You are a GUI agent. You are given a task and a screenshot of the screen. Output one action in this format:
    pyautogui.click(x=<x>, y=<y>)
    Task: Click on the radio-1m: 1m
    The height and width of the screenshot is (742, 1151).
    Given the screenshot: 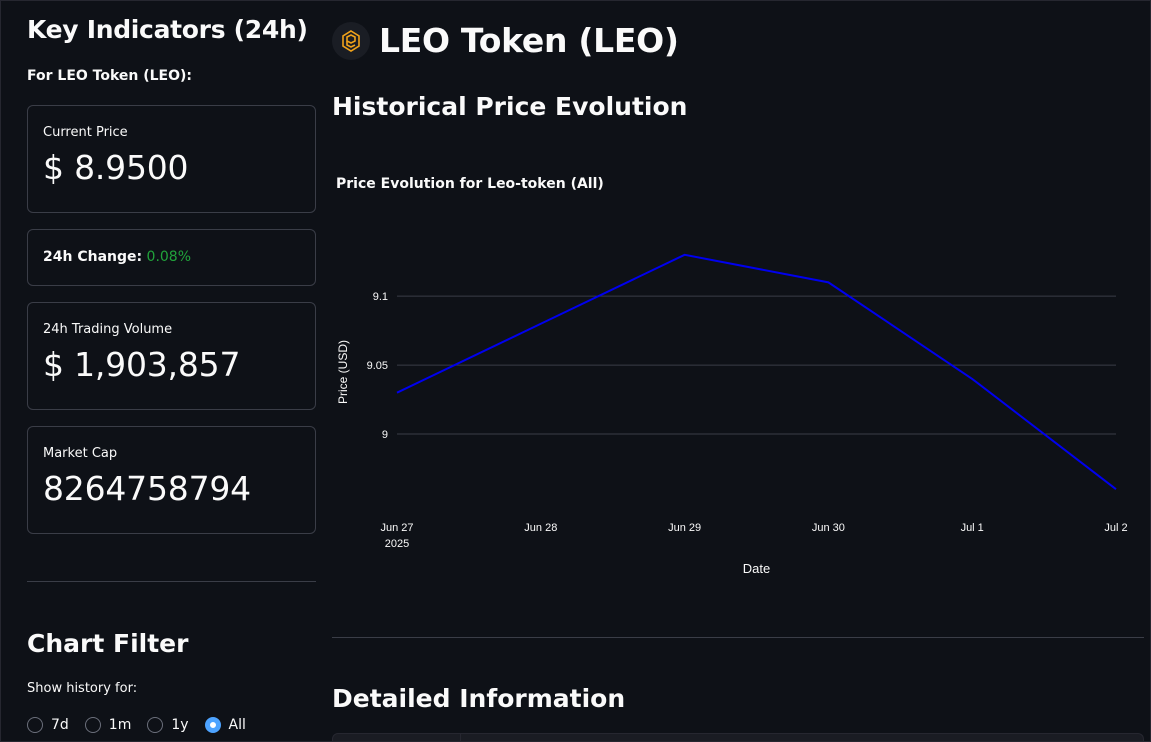 What is the action you would take?
    pyautogui.click(x=108, y=725)
    